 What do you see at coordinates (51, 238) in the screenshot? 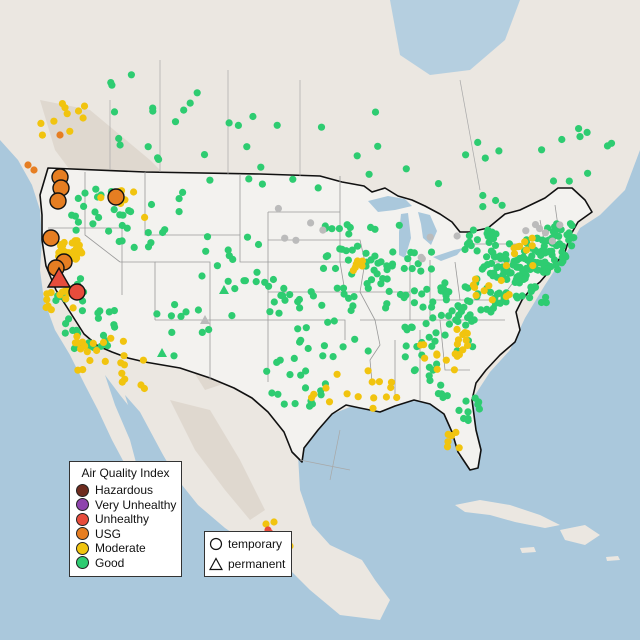
I see `temporary-monitor-site` at bounding box center [51, 238].